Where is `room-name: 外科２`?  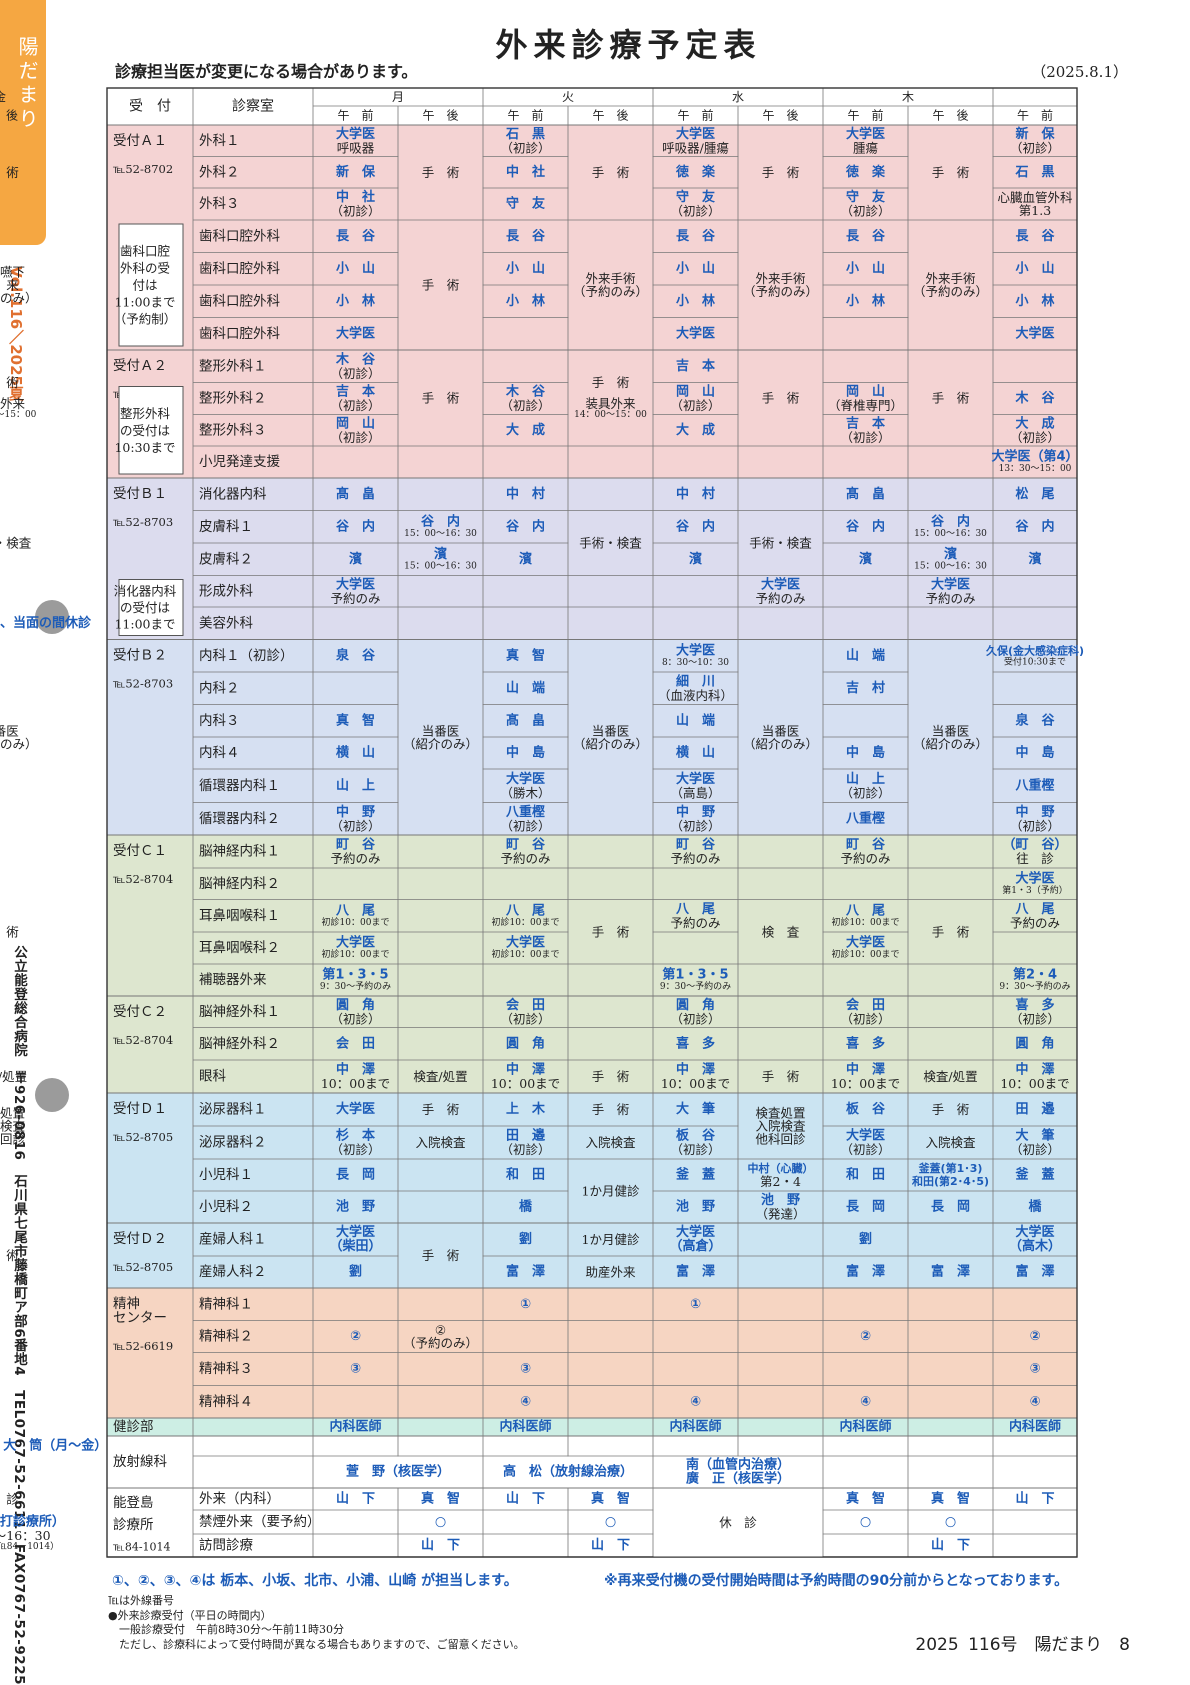
room-name: 外科２ is located at coordinates (219, 172).